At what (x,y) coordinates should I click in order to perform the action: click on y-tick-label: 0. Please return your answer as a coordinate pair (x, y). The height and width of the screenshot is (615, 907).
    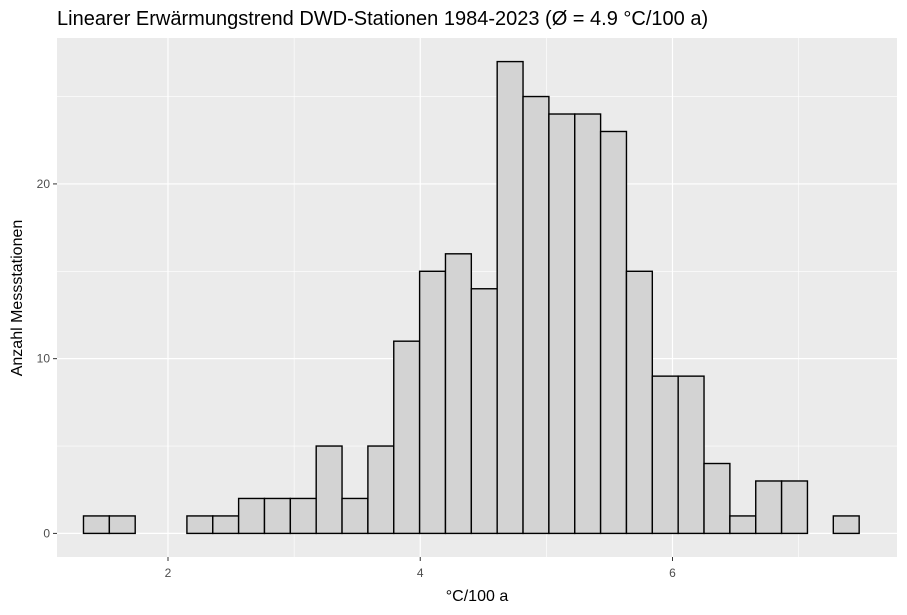
    Looking at the image, I should click on (46, 533).